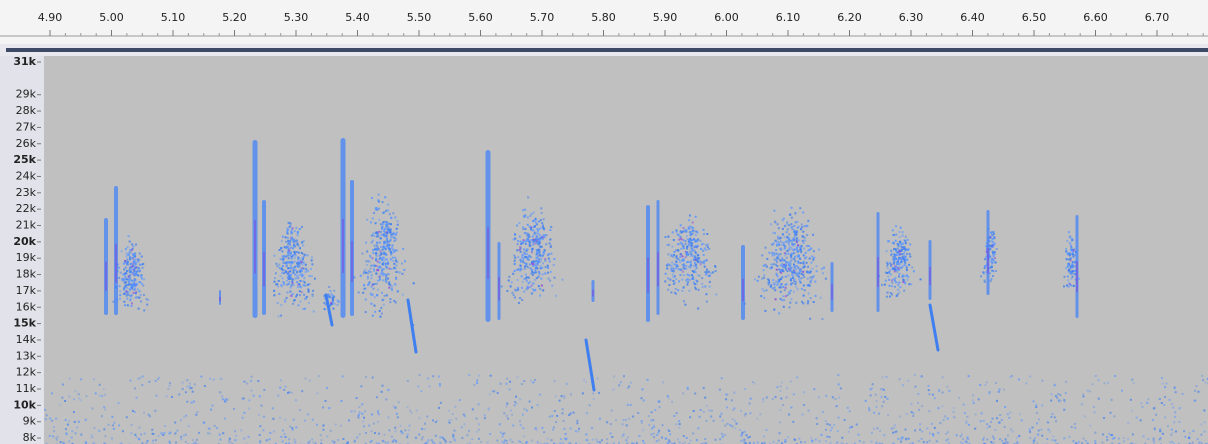  I want to click on time-tick-label: 5.50, so click(419, 17).